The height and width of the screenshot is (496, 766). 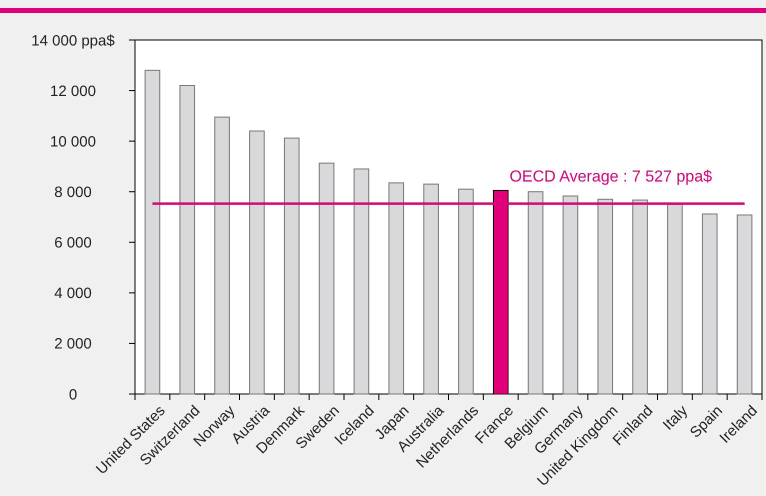 What do you see at coordinates (73, 344) in the screenshot?
I see `y-tick-label: 2 000` at bounding box center [73, 344].